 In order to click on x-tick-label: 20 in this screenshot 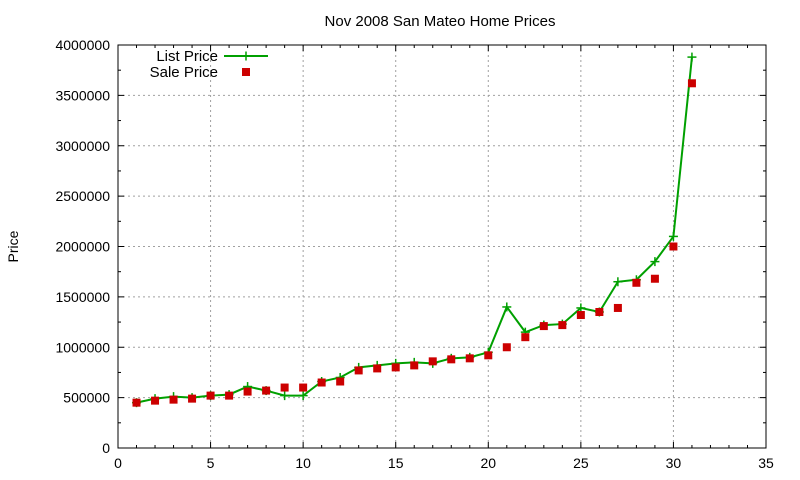, I will do `click(488, 463)`.